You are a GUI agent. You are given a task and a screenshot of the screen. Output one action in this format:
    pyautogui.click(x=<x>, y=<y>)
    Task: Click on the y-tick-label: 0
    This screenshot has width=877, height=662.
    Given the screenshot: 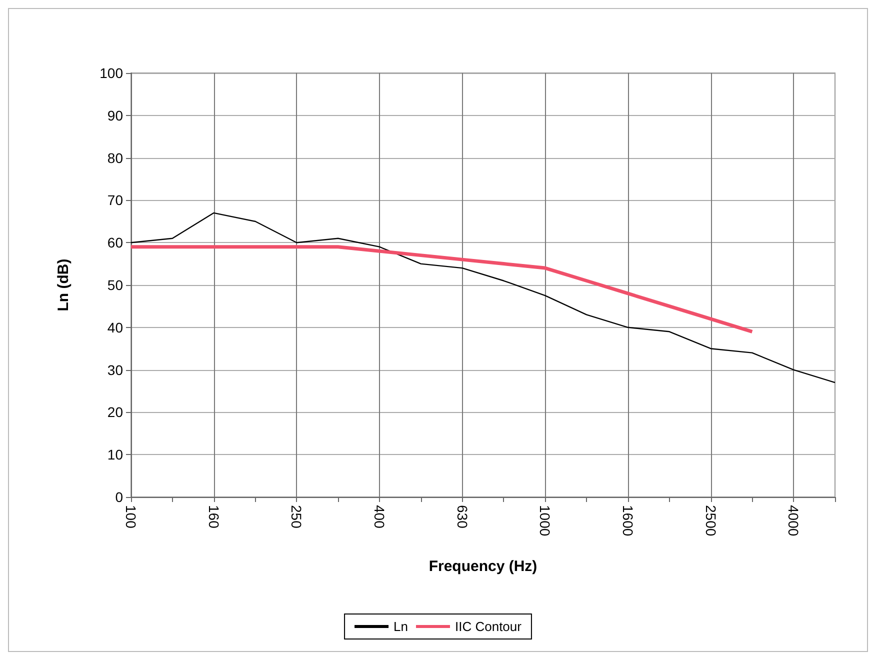 What is the action you would take?
    pyautogui.click(x=119, y=497)
    